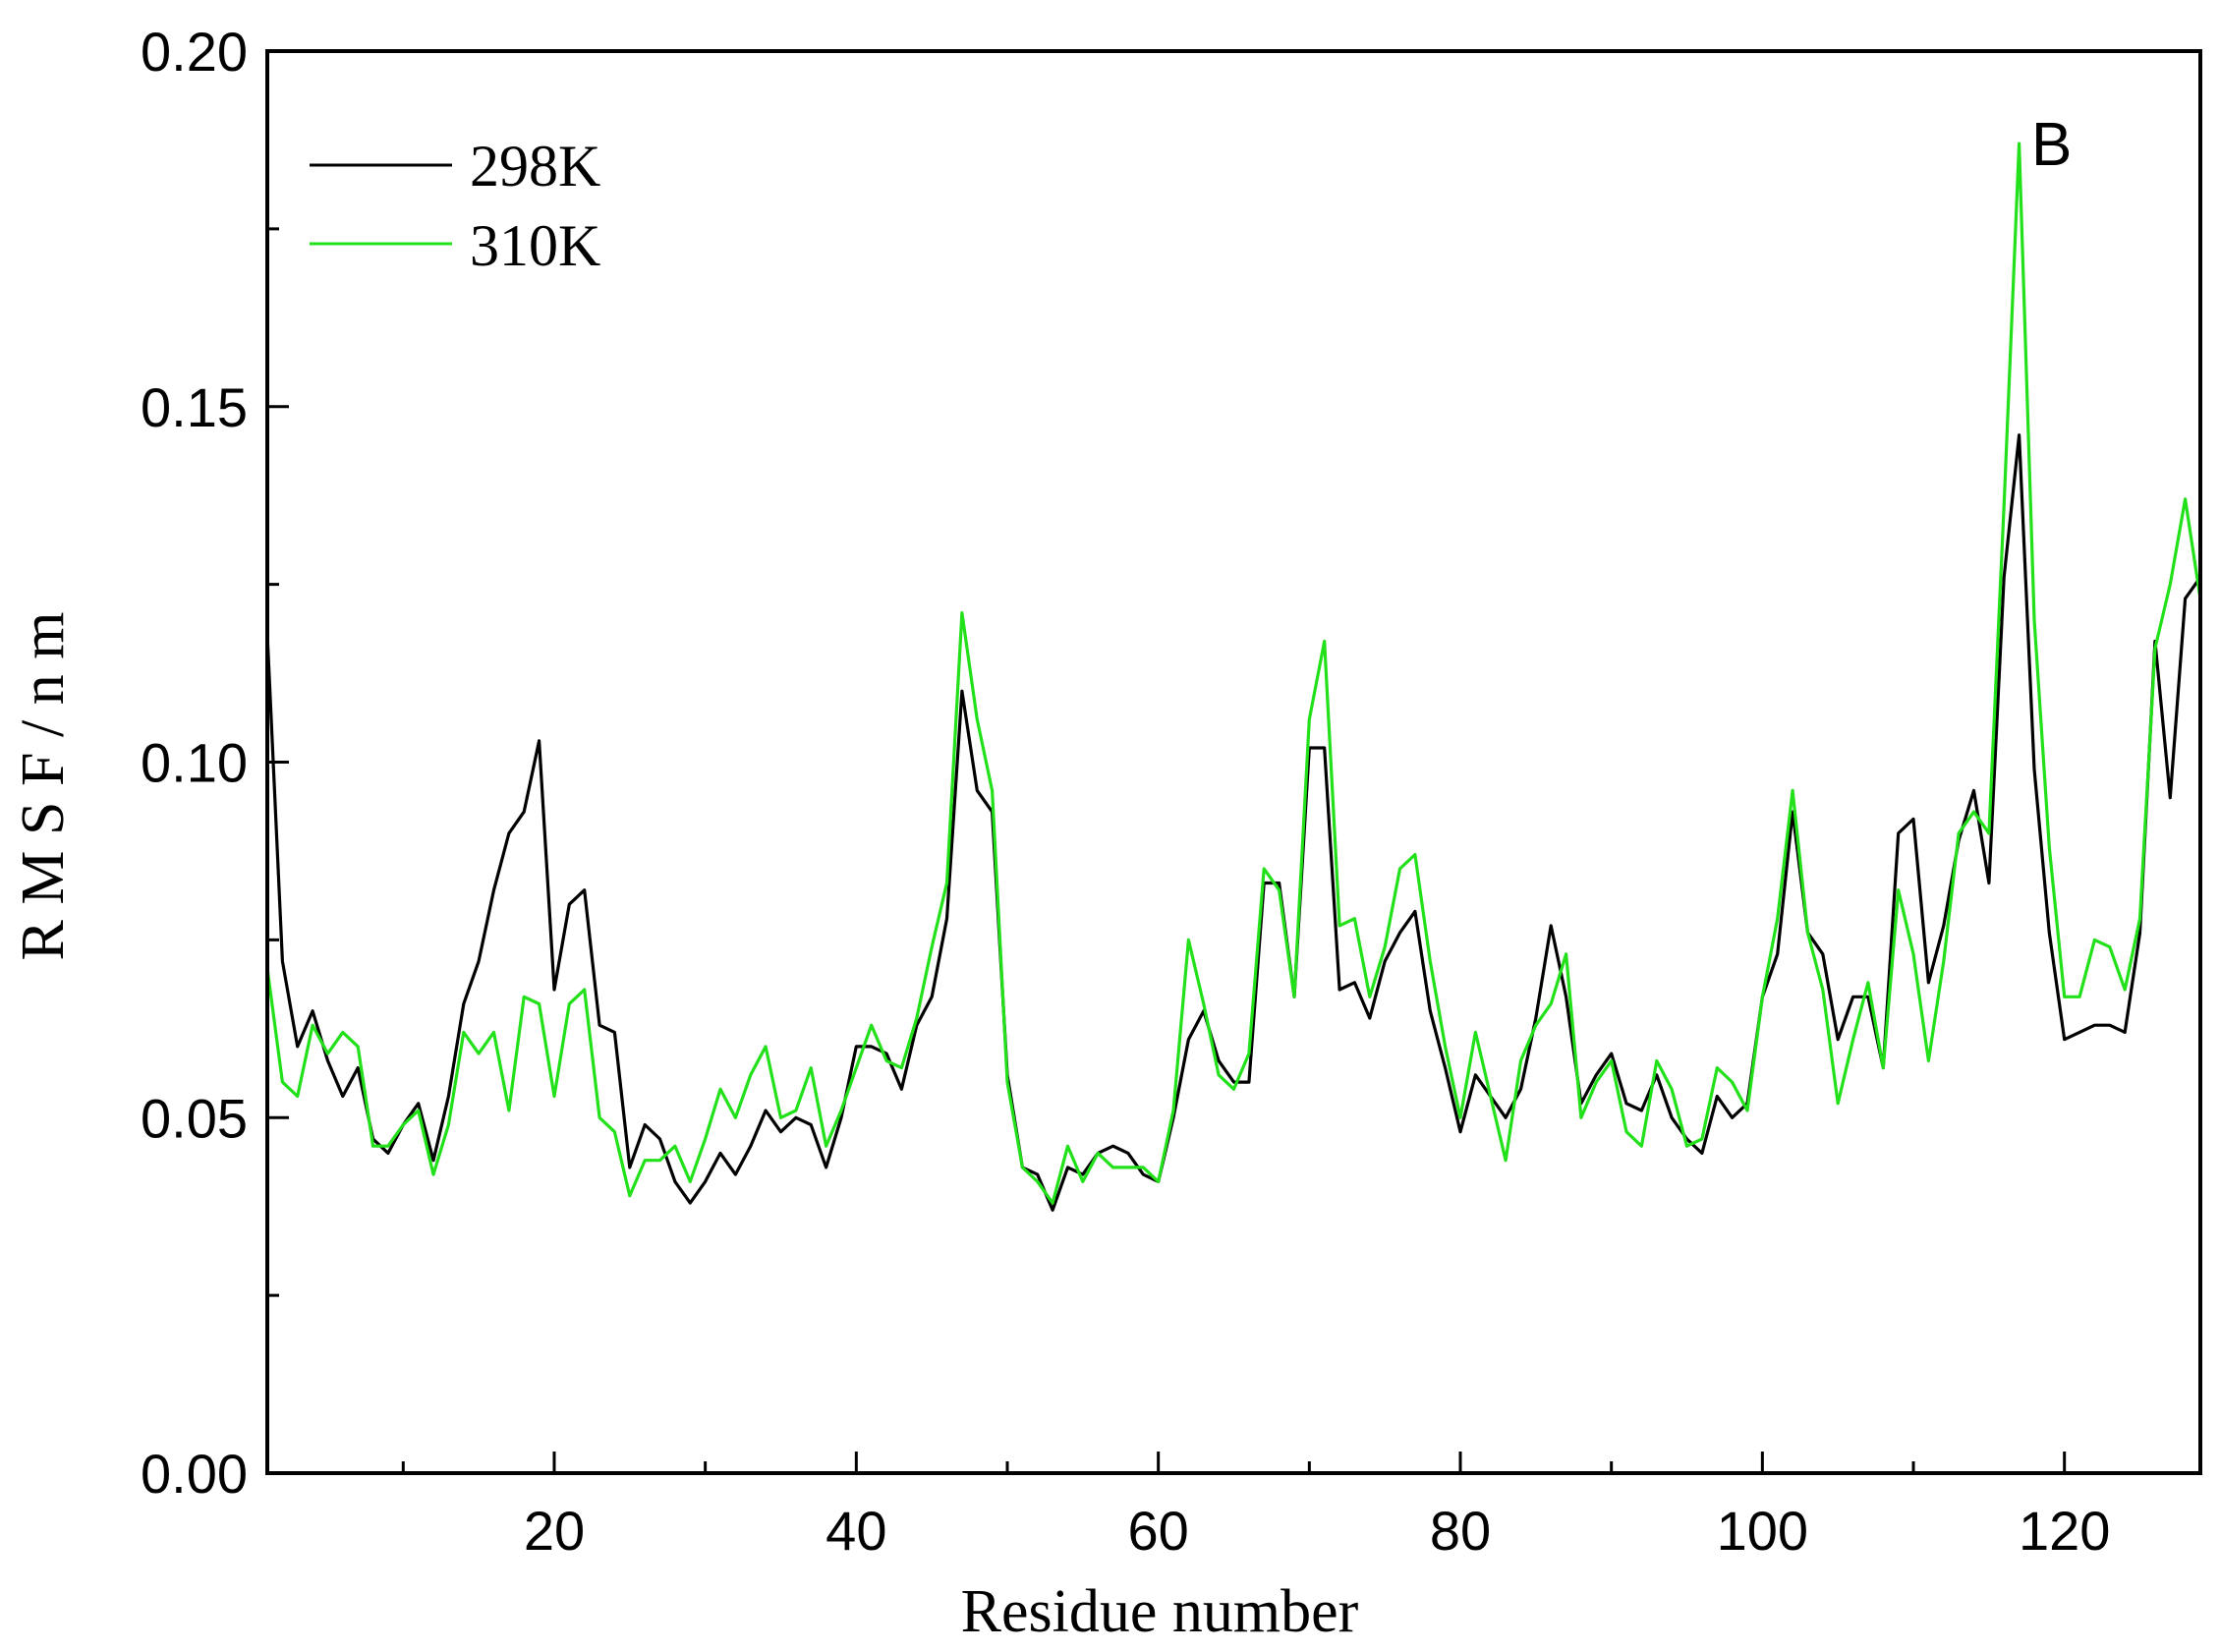 The image size is (2220, 1652). I want to click on y-tick-label: 0.00, so click(194, 1474).